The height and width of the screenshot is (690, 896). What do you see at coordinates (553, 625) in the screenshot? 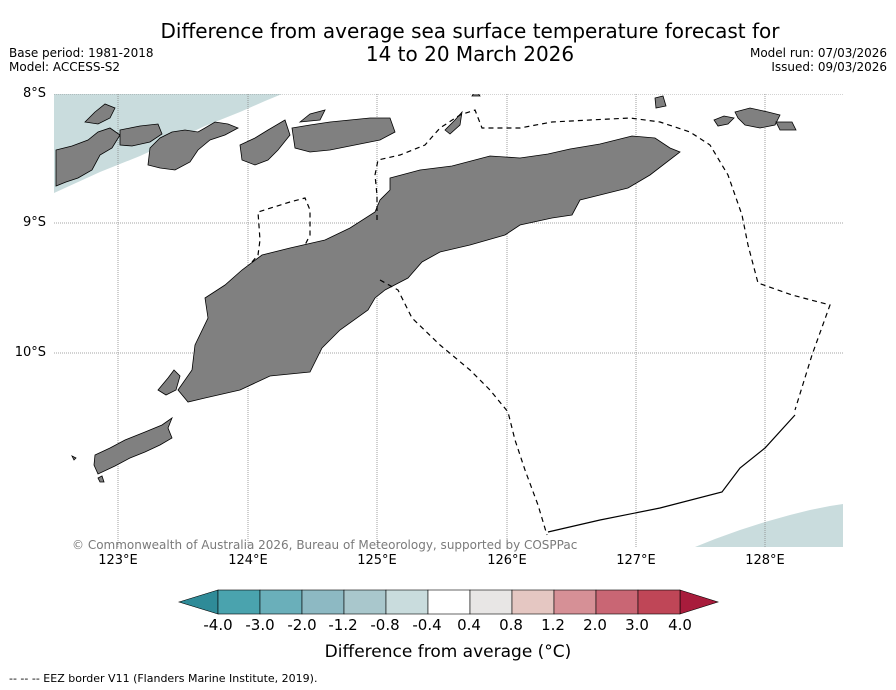
I see `colorbar-tick-label: 1.2` at bounding box center [553, 625].